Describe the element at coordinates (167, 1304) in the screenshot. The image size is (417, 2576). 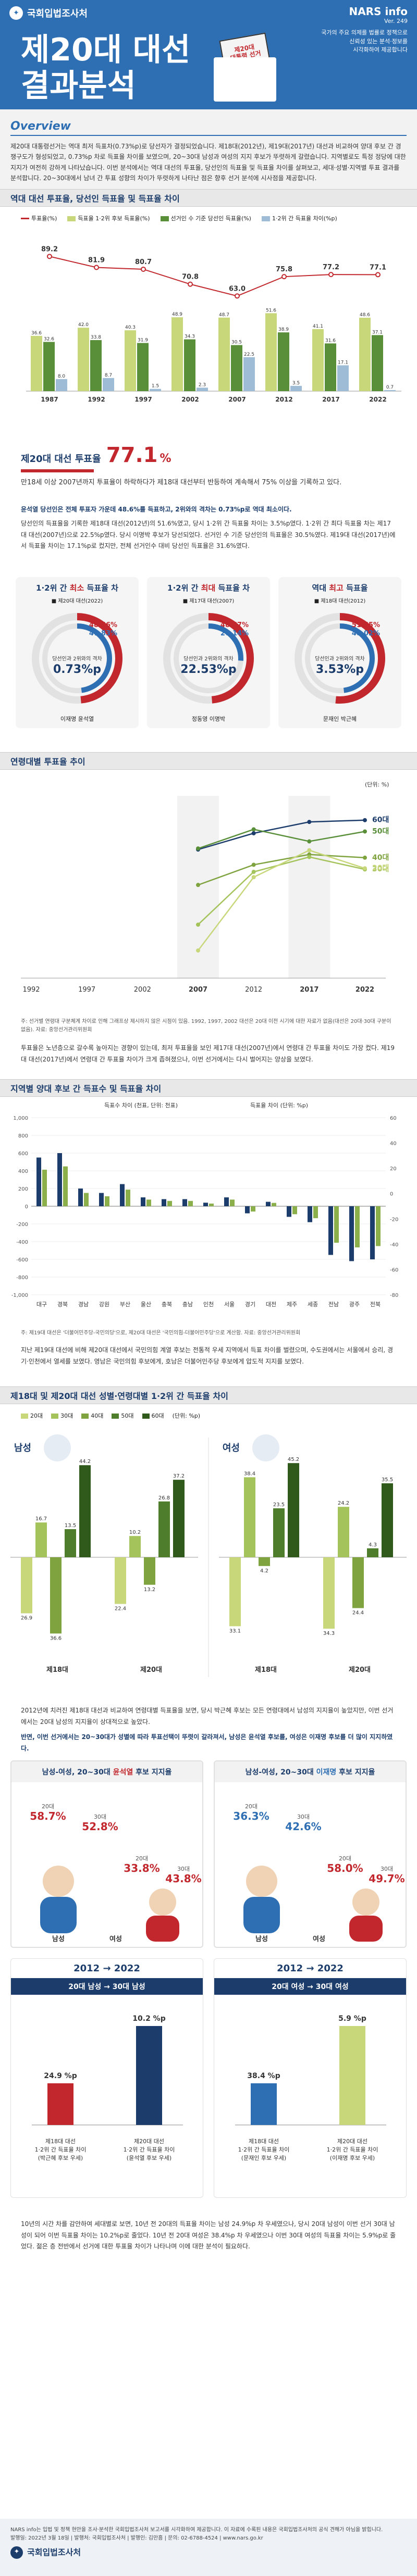
I see `region-label: 충북` at that location.